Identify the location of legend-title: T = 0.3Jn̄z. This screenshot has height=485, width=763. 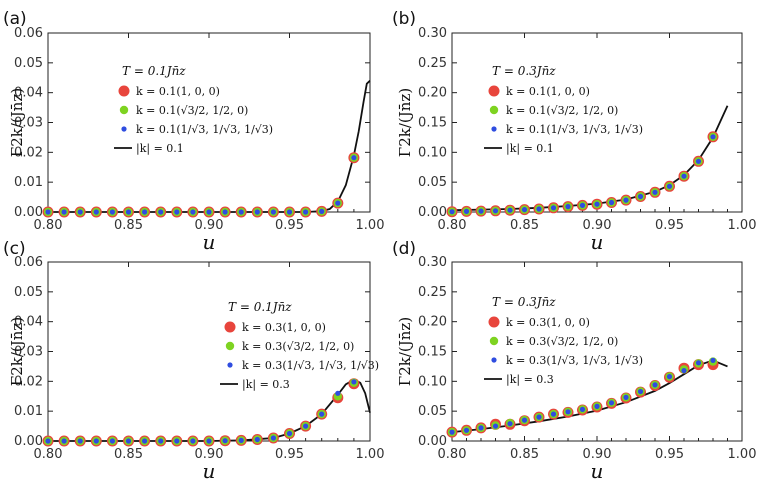
(524, 302).